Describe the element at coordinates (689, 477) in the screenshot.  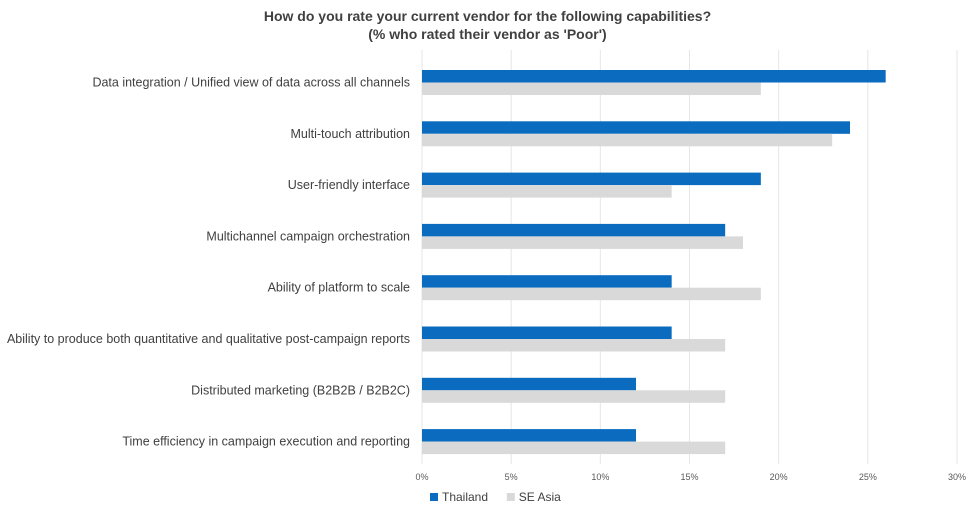
I see `x-tick-label: 15%` at that location.